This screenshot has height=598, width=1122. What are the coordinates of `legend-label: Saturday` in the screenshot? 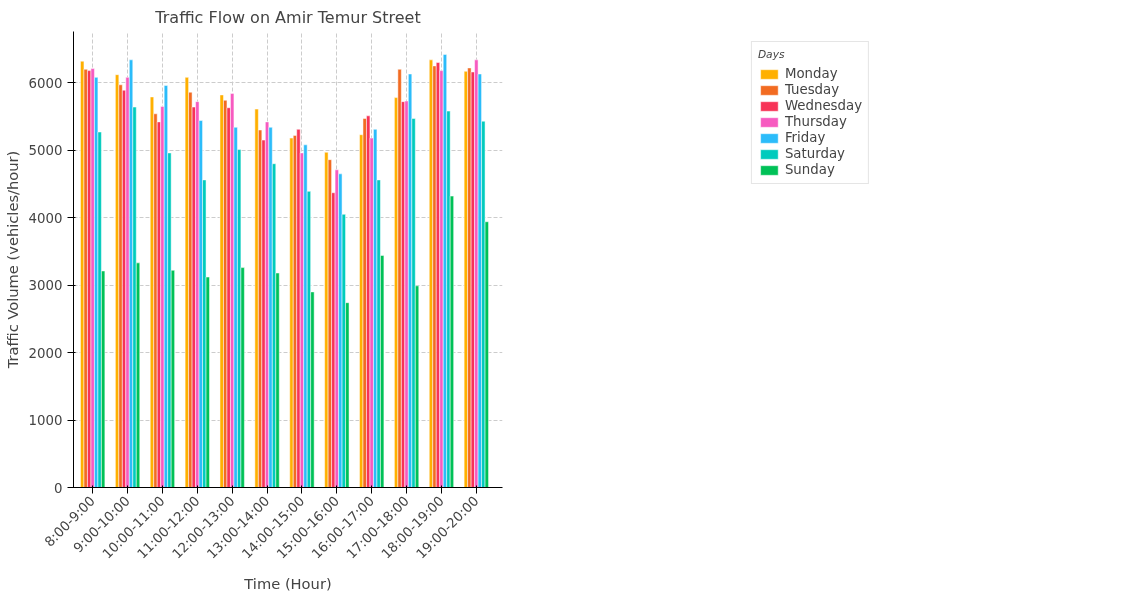 It's located at (814, 153).